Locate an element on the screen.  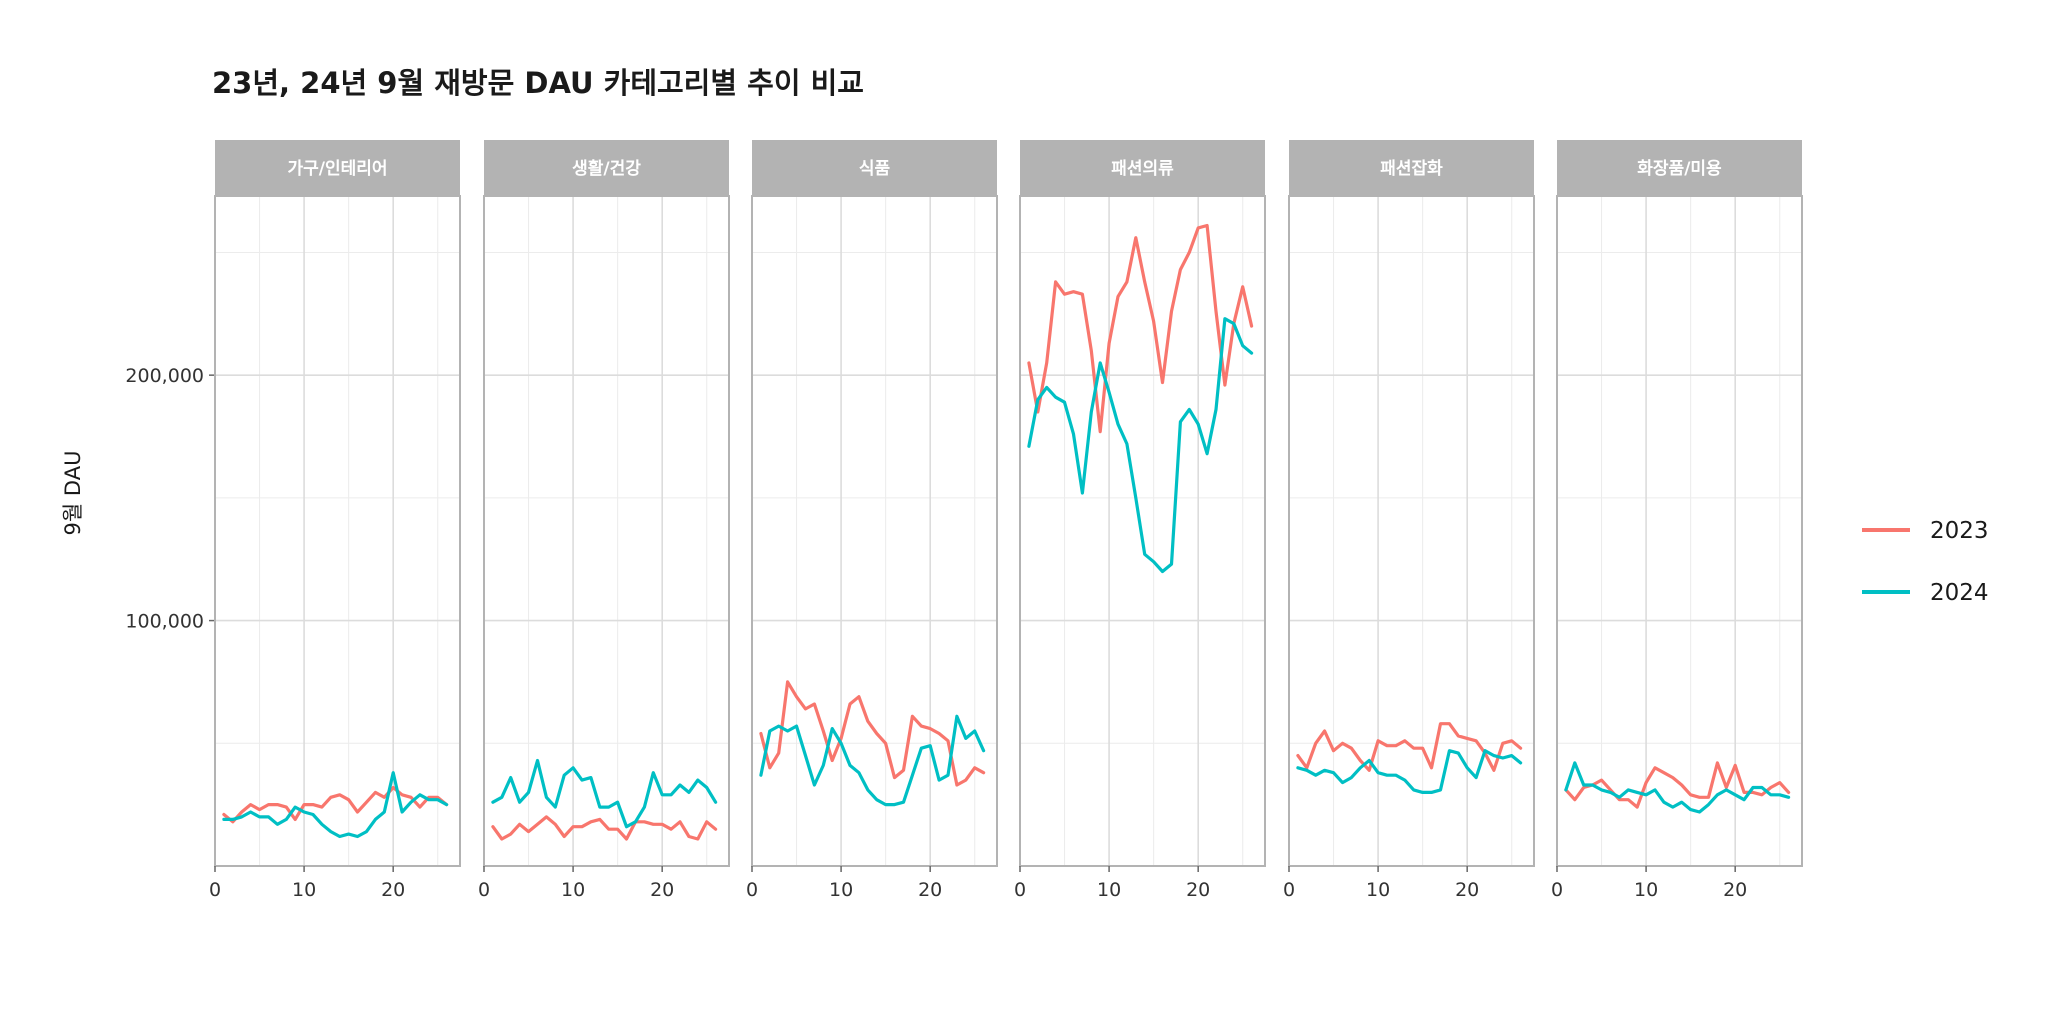
y-axis-ticks: 100,000 200,000 is located at coordinates (170, 499).